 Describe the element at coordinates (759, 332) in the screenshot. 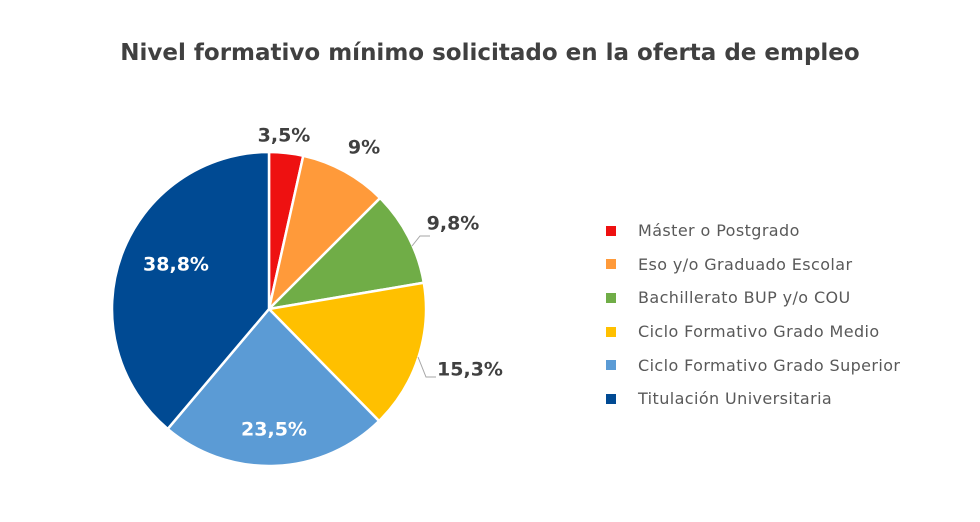

I see `legend-label: Ciclo Formativo Grado Medio` at that location.